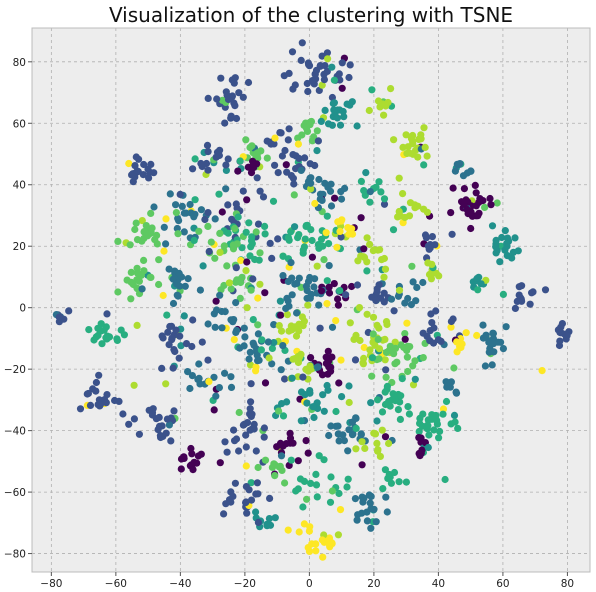  Describe the element at coordinates (15, 432) in the screenshot. I see `y-tick-label: −40` at that location.